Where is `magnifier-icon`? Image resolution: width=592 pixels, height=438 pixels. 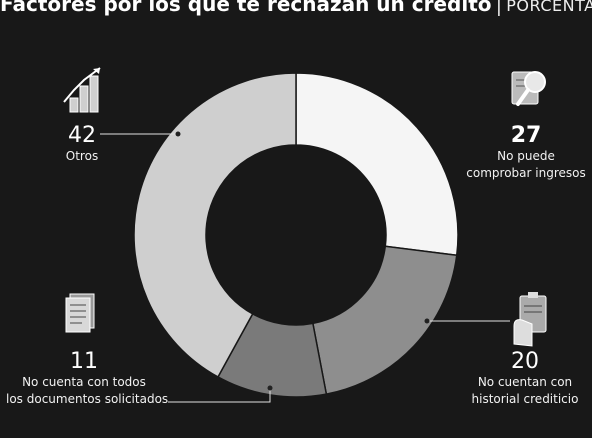
magnifier-icon is located at coordinates (528, 88).